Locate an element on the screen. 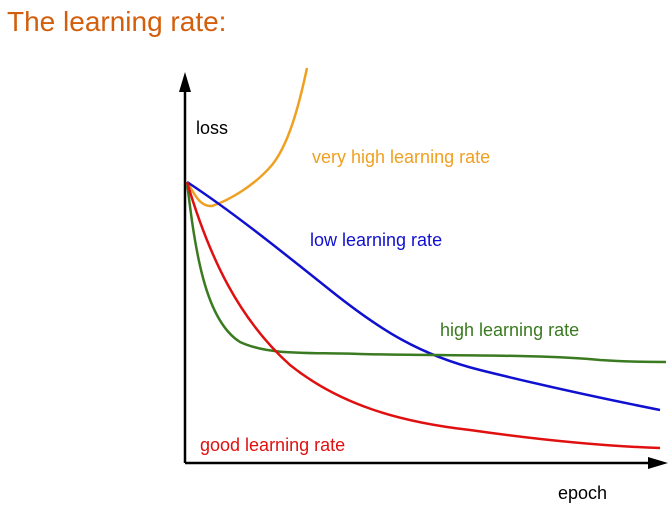 The image size is (671, 507). slide-title: The learning rate: is located at coordinates (117, 21).